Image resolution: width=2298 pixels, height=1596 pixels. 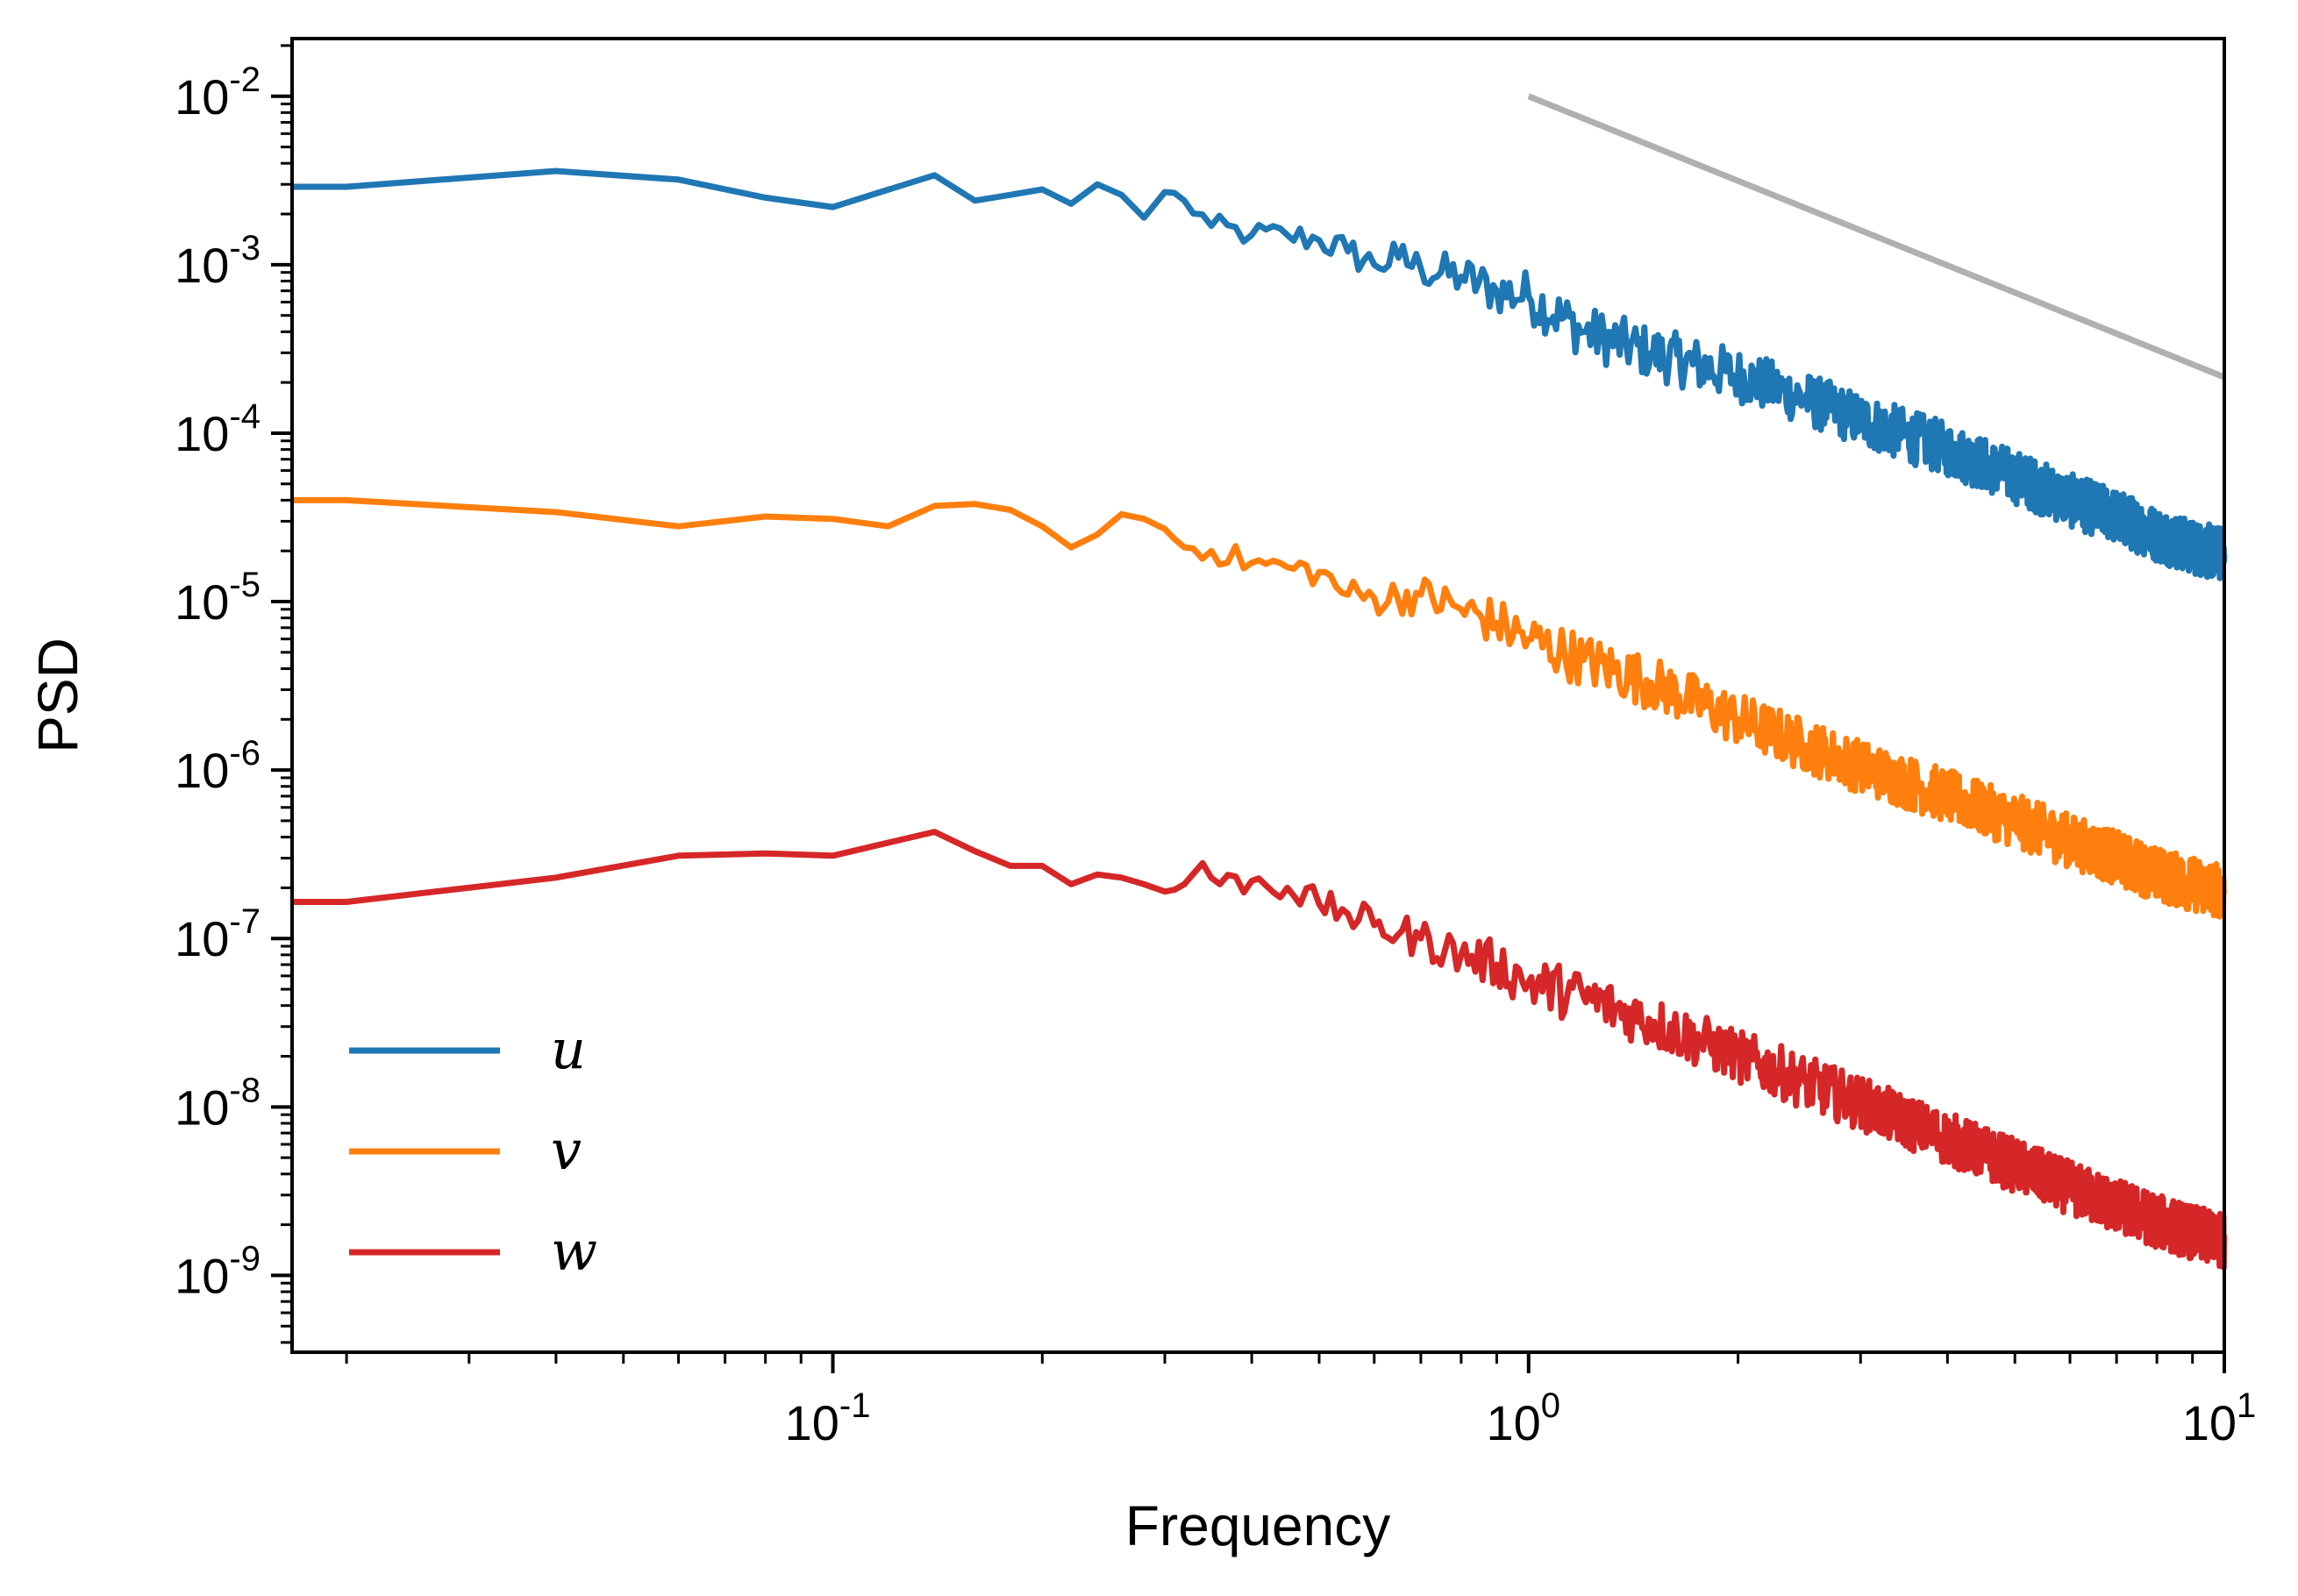 I want to click on y-tick-label: 10⁻⁷, so click(x=218, y=934).